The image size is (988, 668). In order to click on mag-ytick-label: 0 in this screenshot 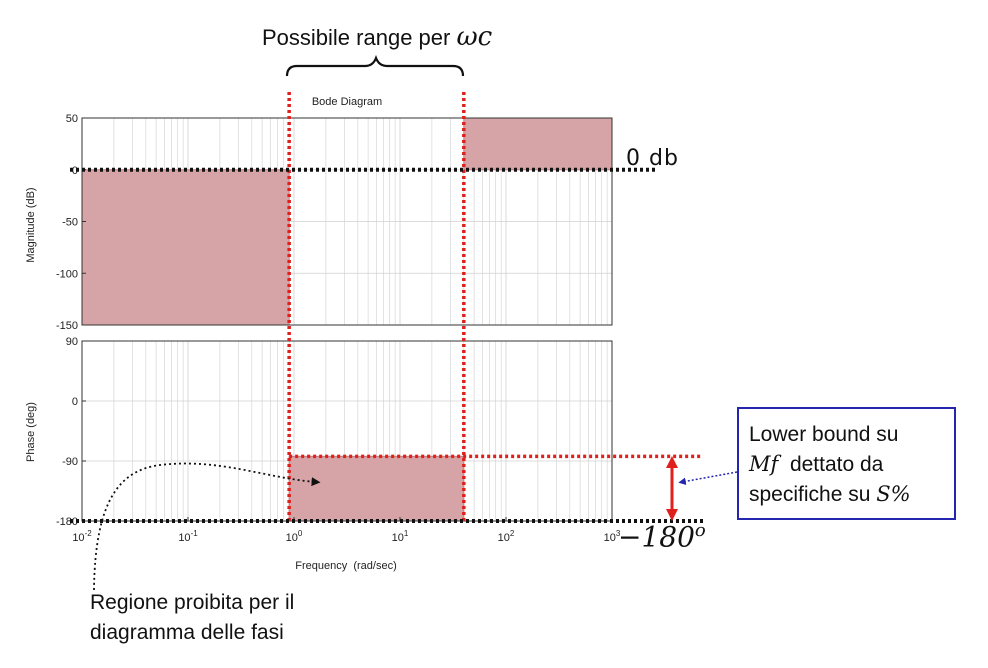, I will do `click(75, 171)`.